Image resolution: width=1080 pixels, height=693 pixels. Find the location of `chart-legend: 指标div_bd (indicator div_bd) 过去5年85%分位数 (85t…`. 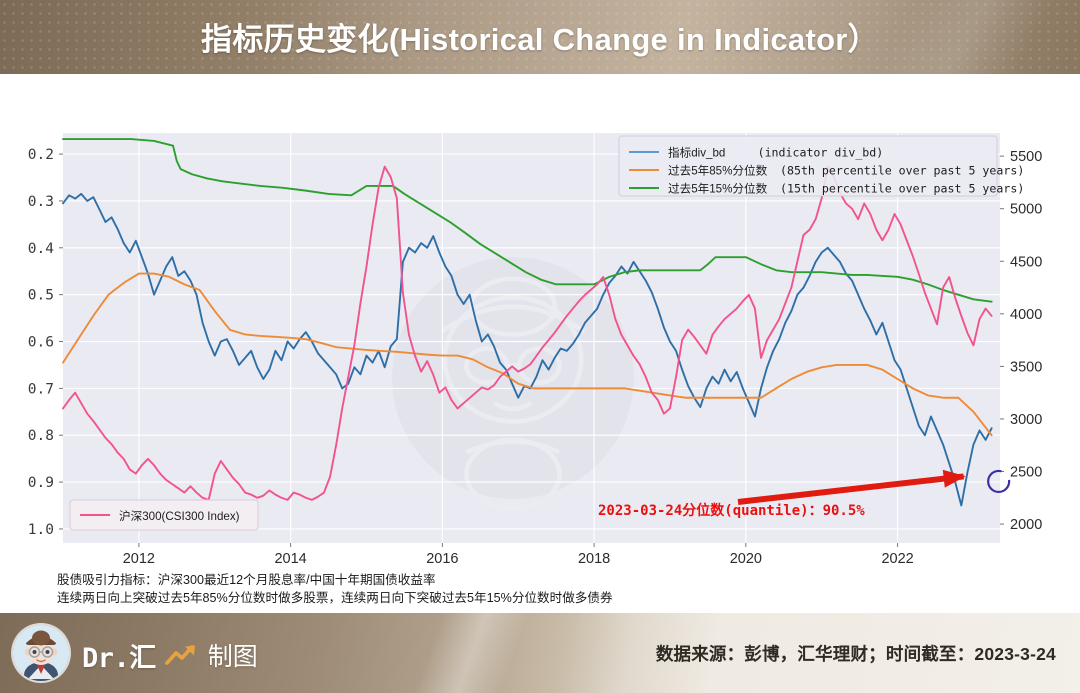

chart-legend: 指标div_bd (indicator div_bd) 过去5年85%分位数 (85t… is located at coordinates (821, 166).